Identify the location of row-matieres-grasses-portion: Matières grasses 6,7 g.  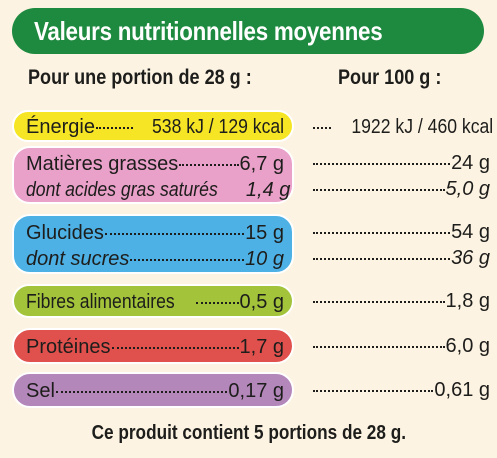
(155, 164).